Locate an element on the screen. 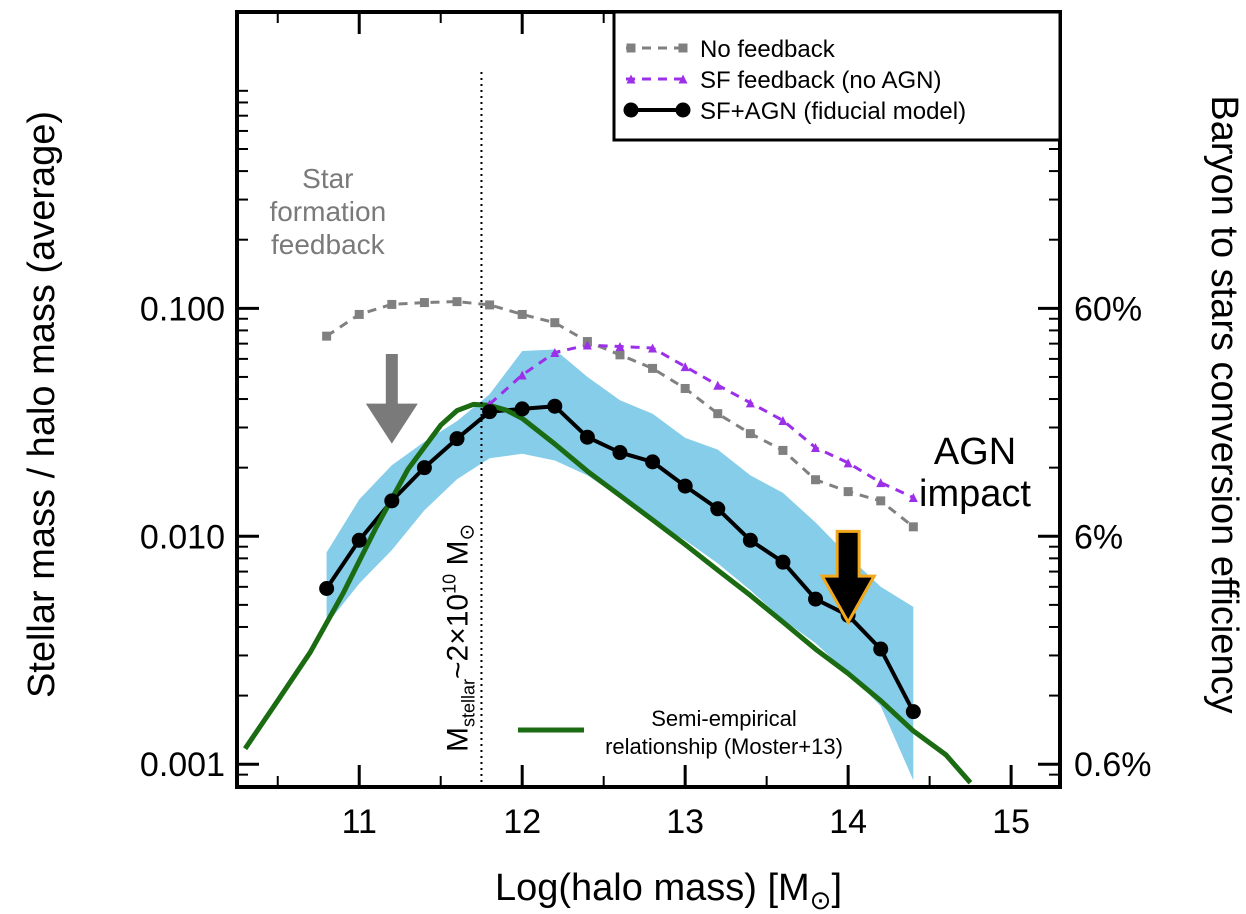  sf-feedback-label-2: feedback is located at coordinates (328, 244).